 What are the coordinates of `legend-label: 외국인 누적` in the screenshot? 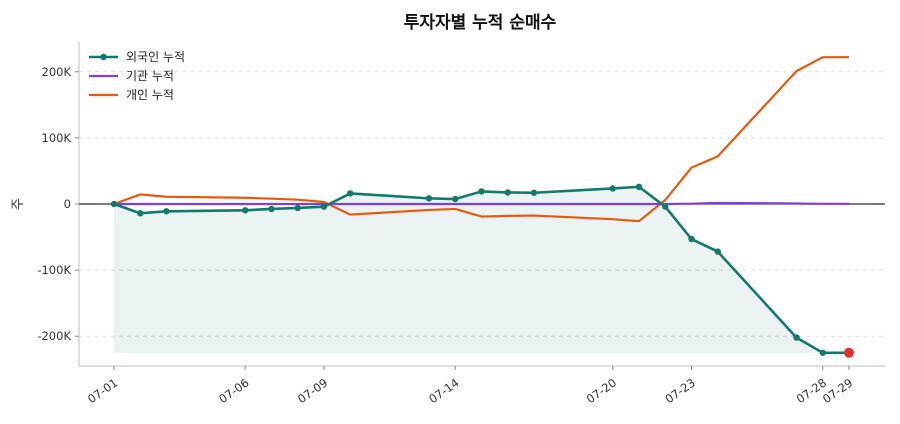 It's located at (155, 57).